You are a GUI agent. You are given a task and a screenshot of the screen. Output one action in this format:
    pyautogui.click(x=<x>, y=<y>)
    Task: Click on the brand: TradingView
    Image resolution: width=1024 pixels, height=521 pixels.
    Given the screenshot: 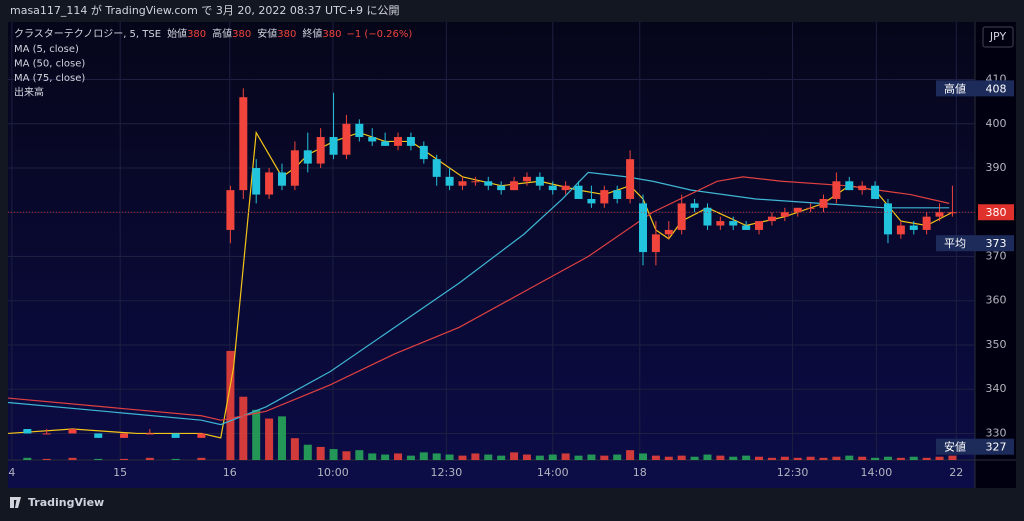 What is the action you would take?
    pyautogui.click(x=66, y=502)
    